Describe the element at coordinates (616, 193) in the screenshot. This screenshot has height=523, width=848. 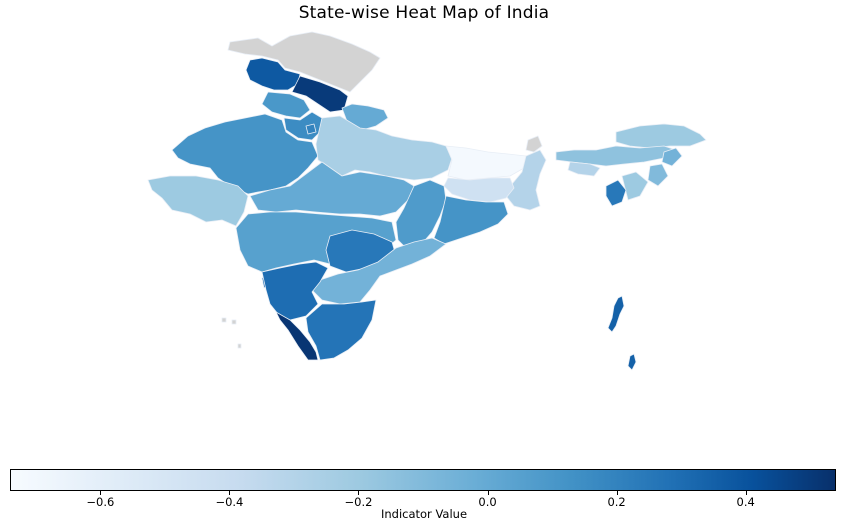
I see `region-tripura` at that location.